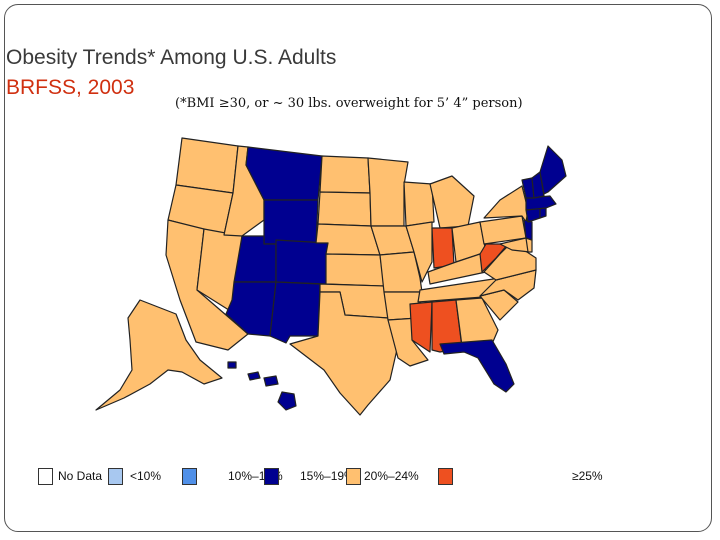  What do you see at coordinates (452, 202) in the screenshot?
I see `state-MI` at bounding box center [452, 202].